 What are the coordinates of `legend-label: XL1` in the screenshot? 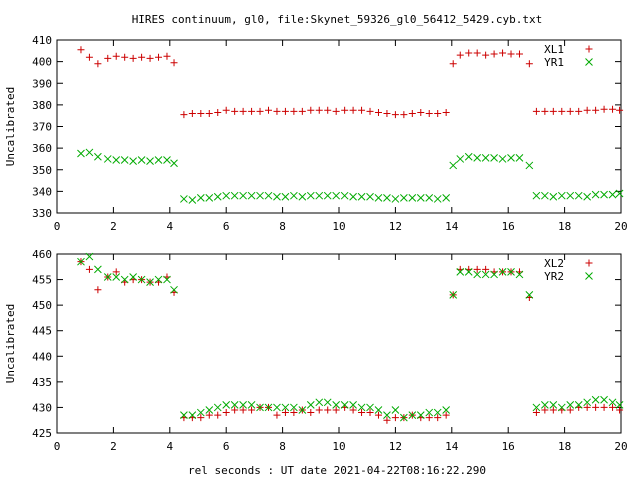 It's located at (554, 49).